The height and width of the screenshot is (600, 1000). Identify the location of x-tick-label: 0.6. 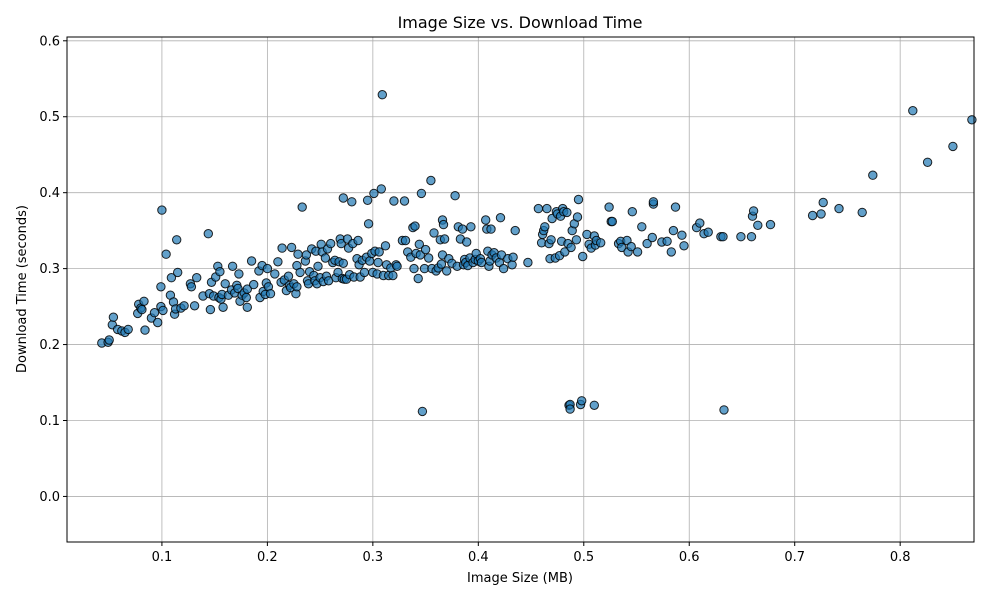
(689, 557).